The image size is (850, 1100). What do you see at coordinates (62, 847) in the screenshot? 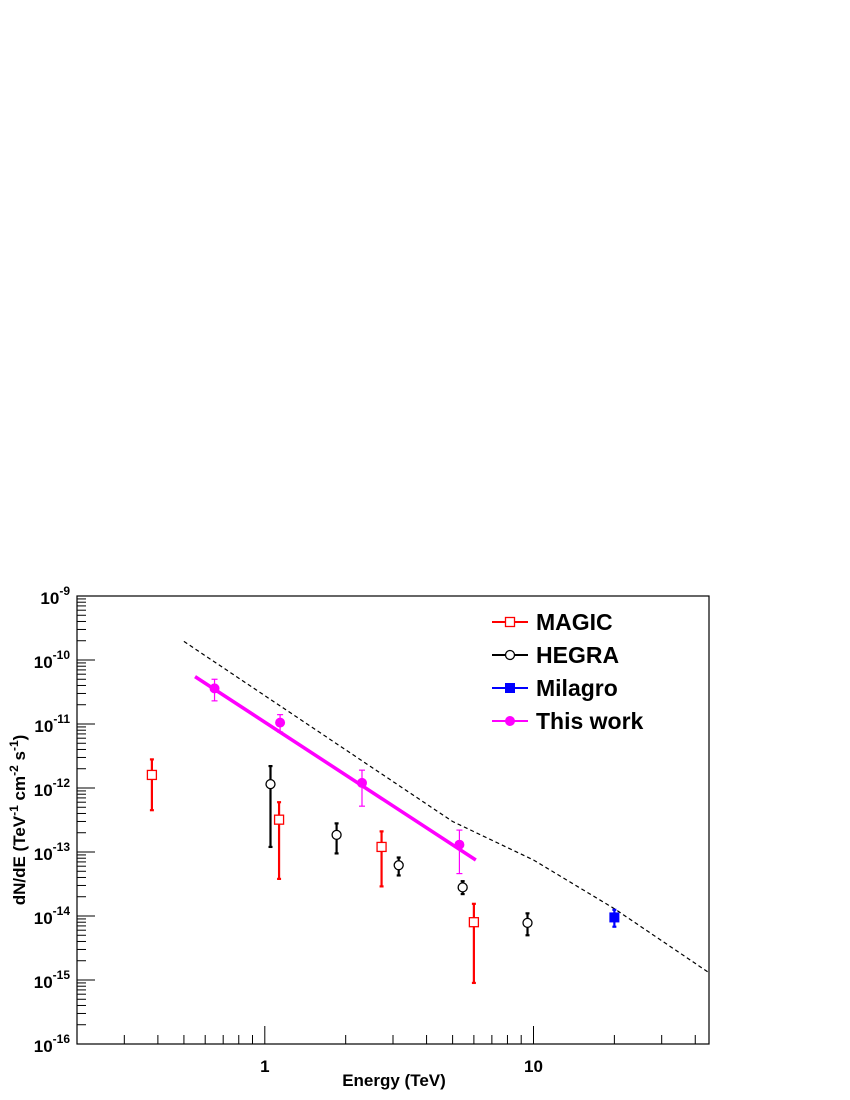
I see `y-tick-label-exp: -13` at bounding box center [62, 847].